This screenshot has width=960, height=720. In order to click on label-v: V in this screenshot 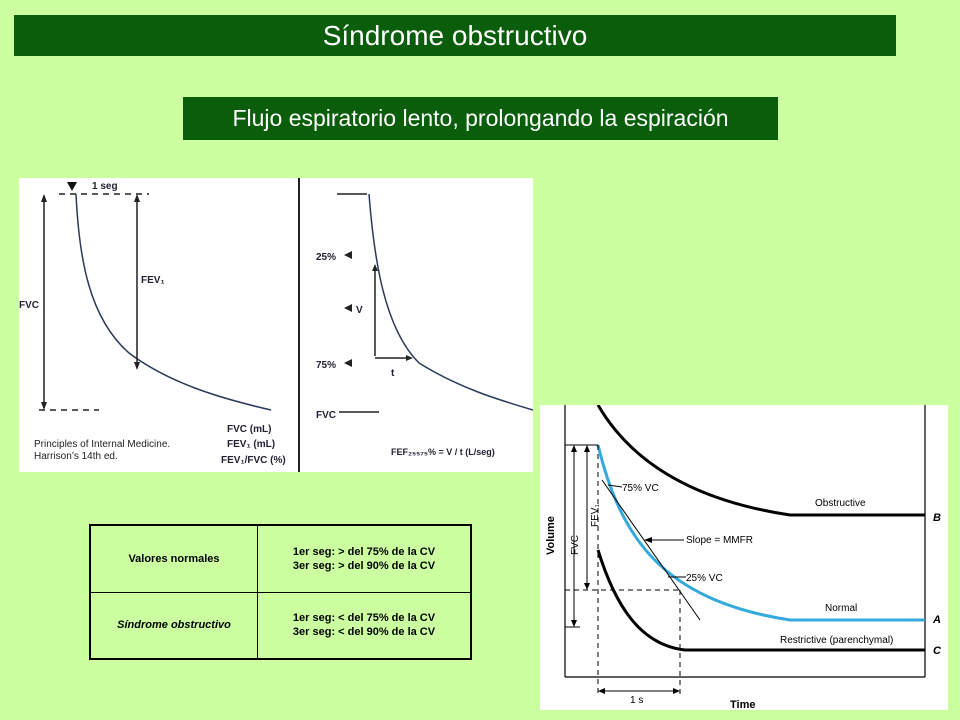, I will do `click(359, 310)`.